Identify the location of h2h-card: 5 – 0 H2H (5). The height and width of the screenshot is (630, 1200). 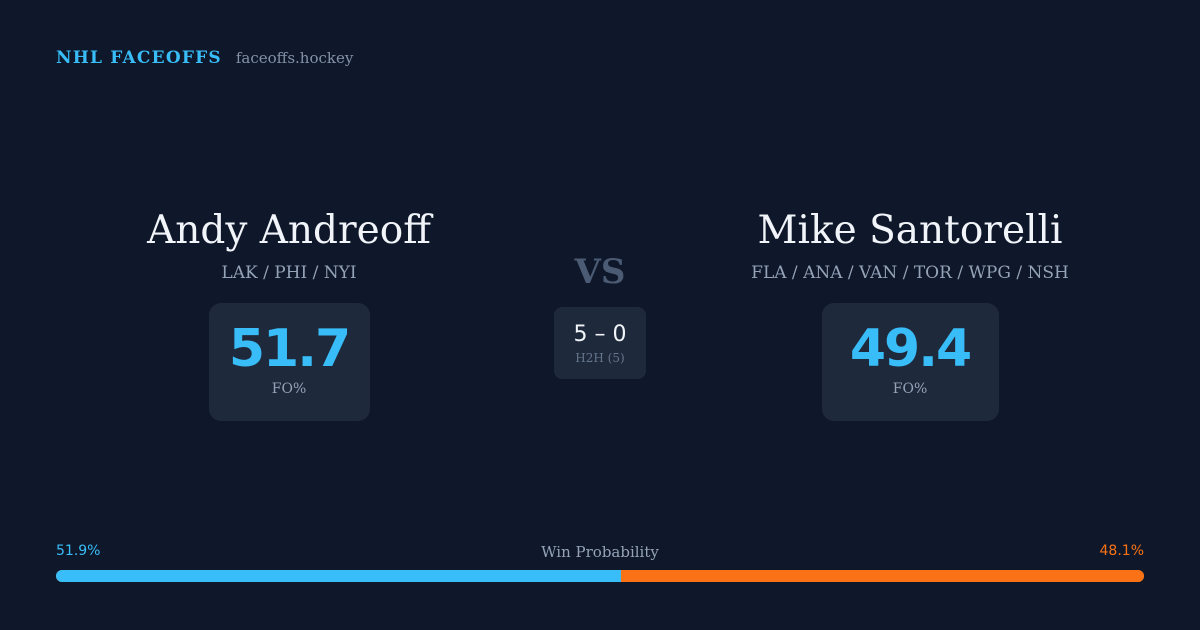
(600, 343).